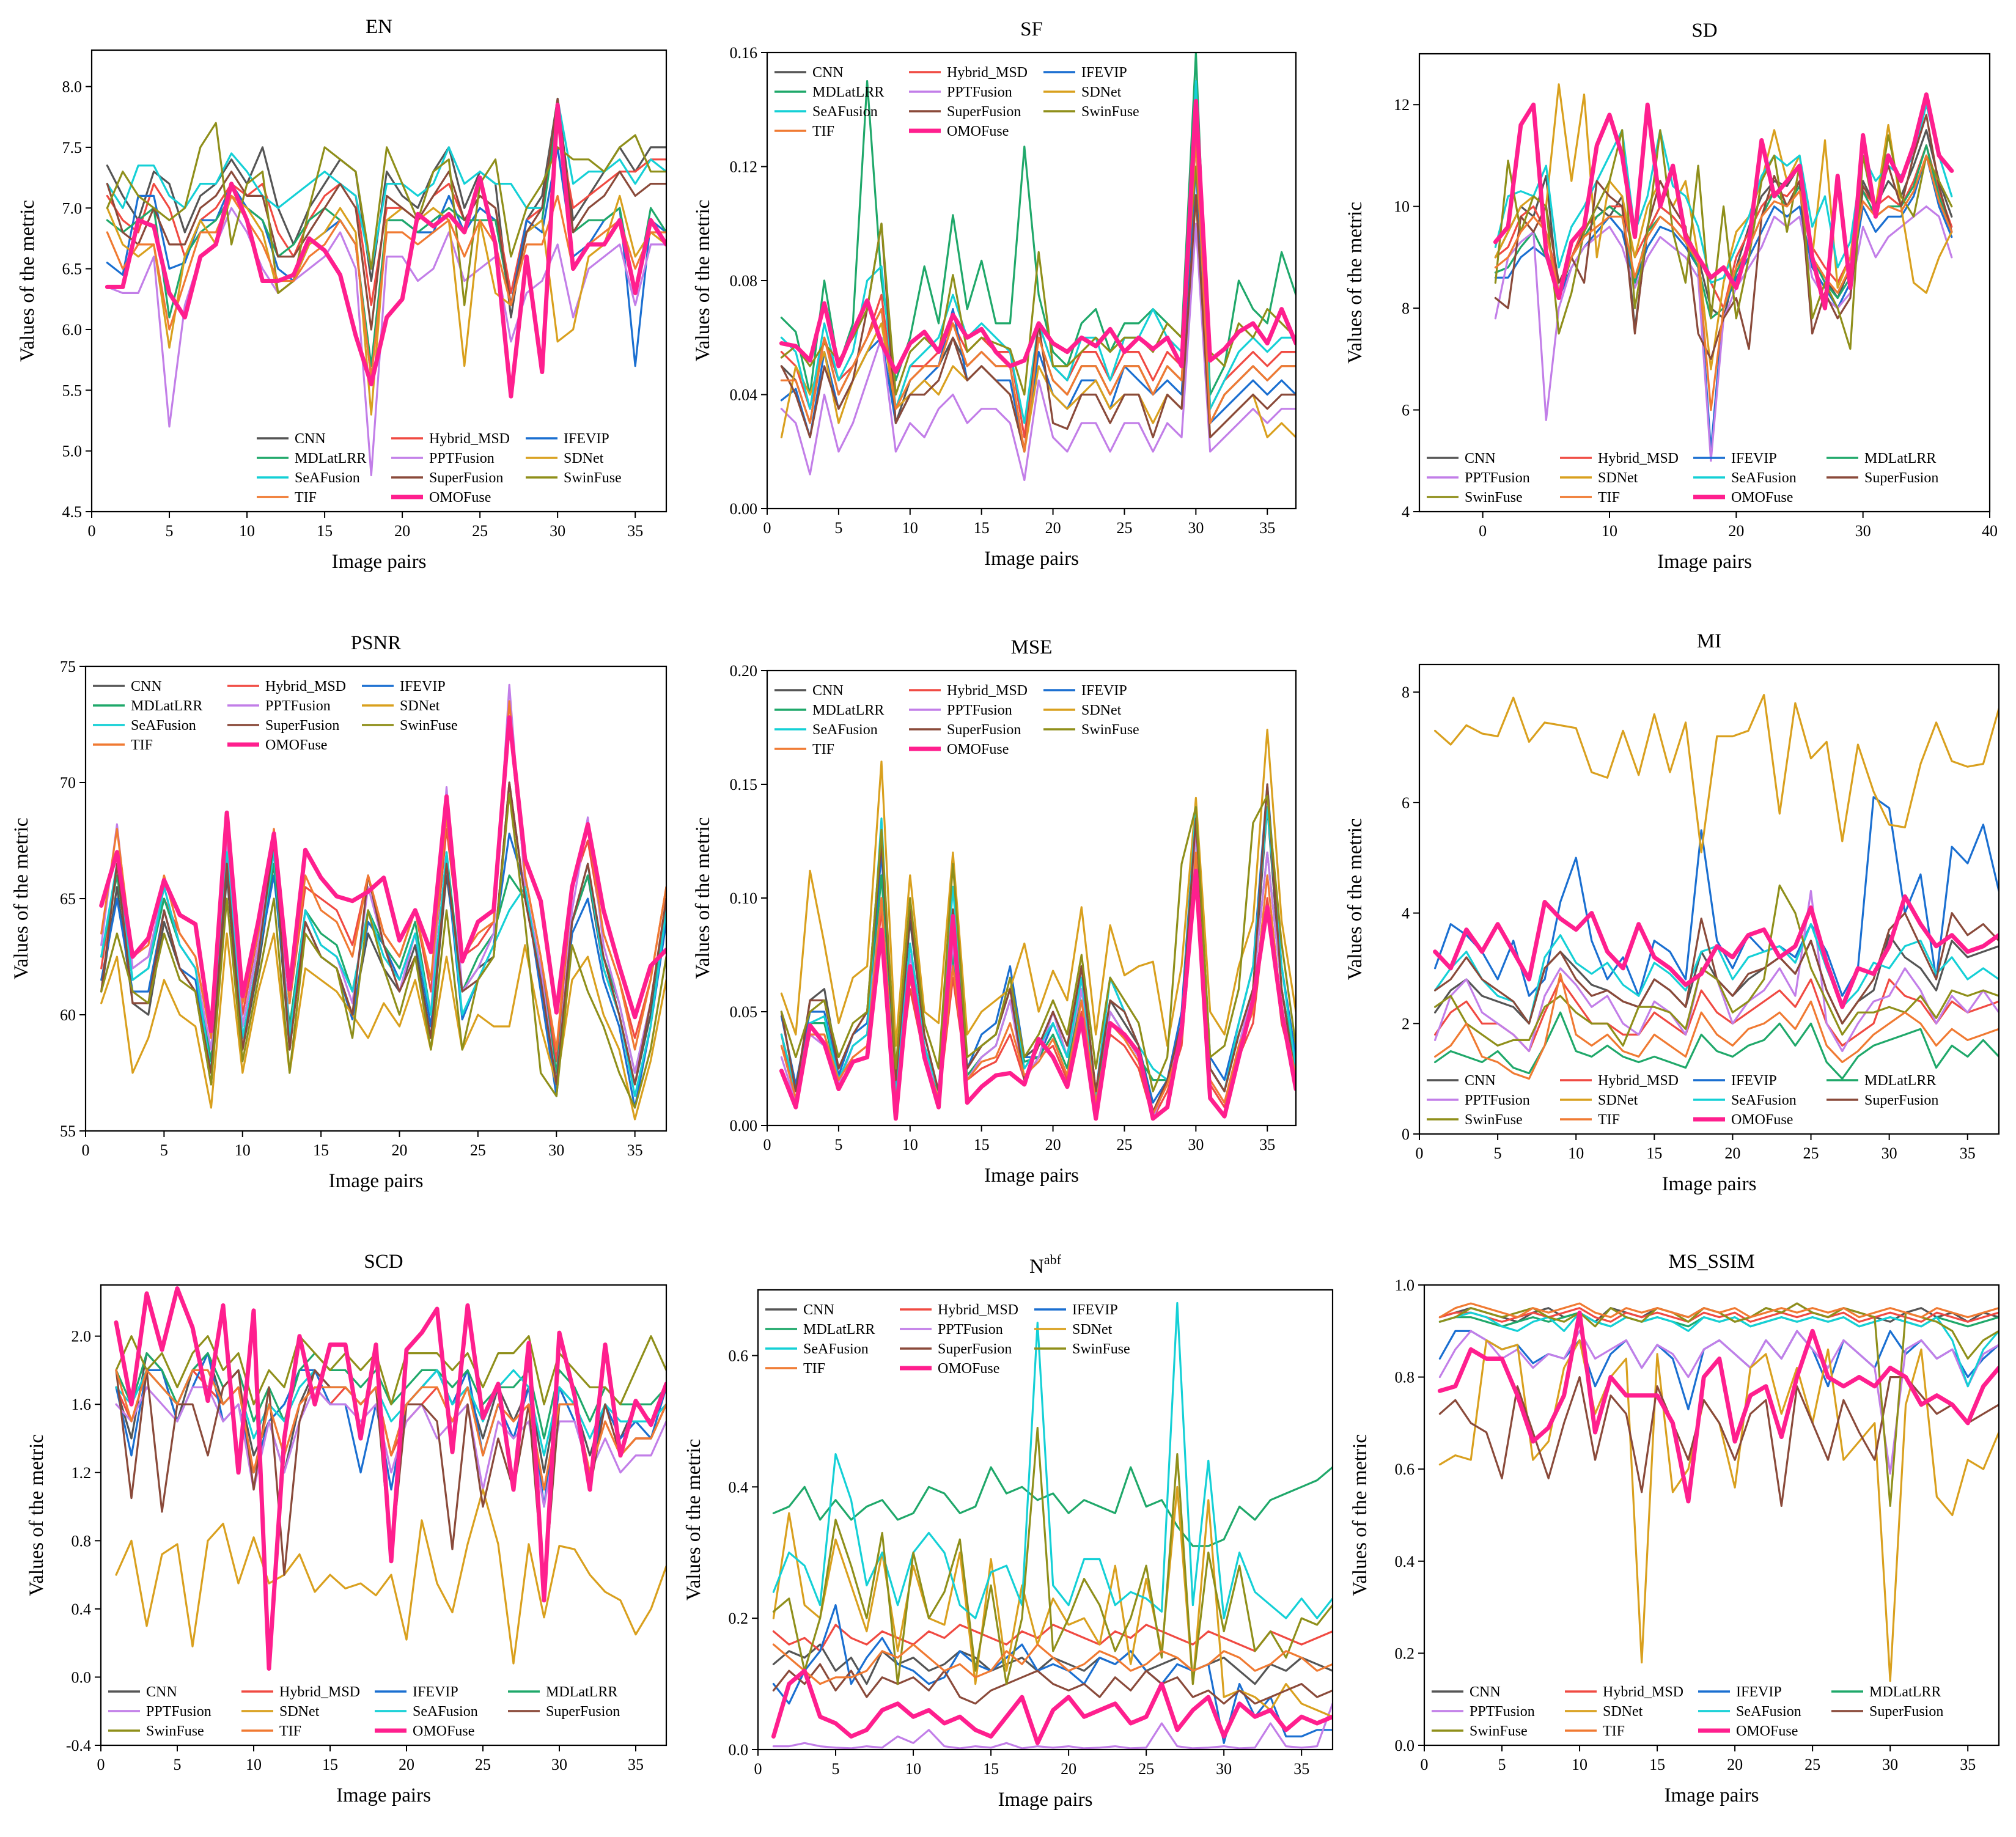 The width and height of the screenshot is (2016, 1837). I want to click on y-tick-label: 8.0, so click(72, 87).